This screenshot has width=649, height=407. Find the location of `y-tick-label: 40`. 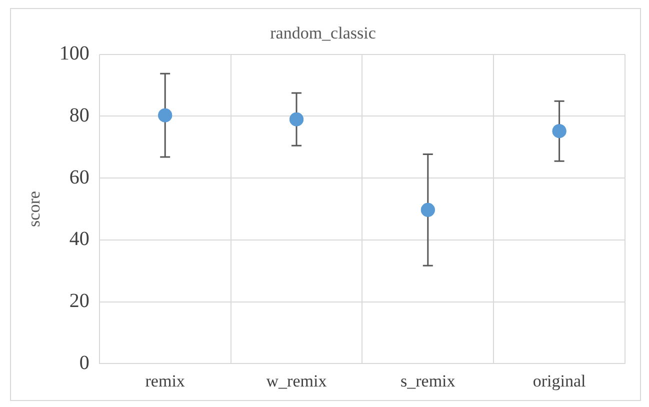

y-tick-label: 40 is located at coordinates (79, 239).